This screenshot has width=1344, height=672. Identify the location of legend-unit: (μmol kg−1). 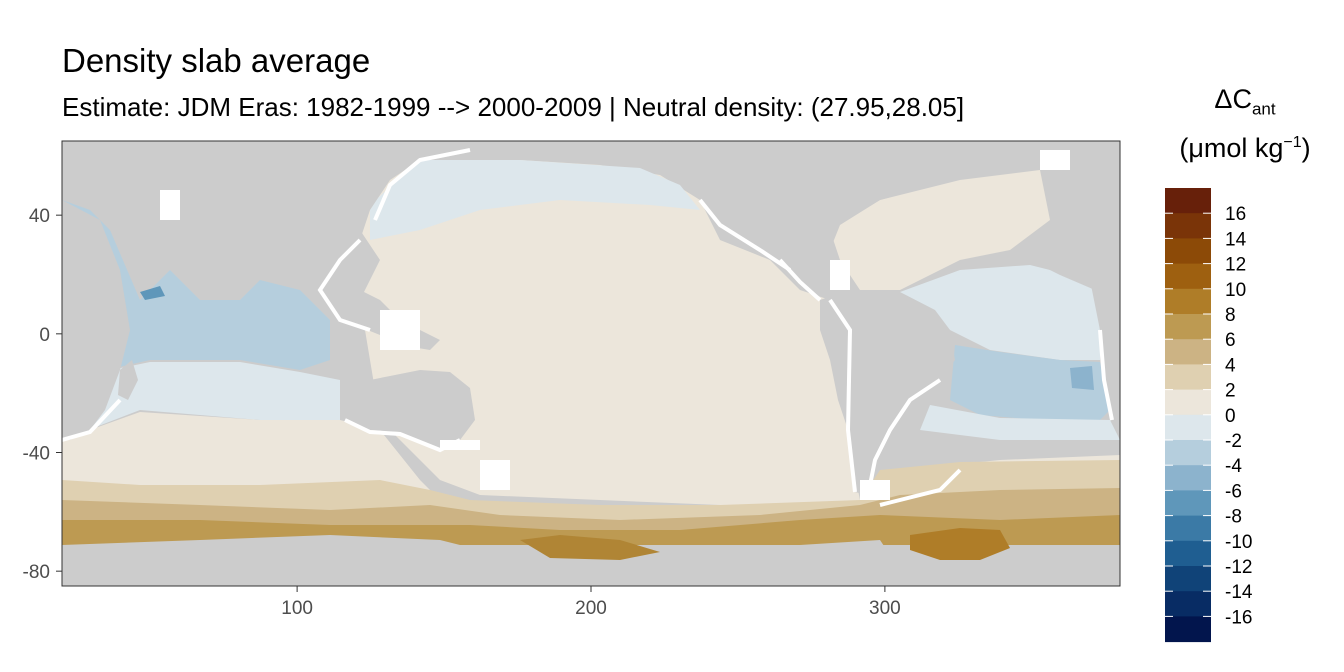
(1245, 148).